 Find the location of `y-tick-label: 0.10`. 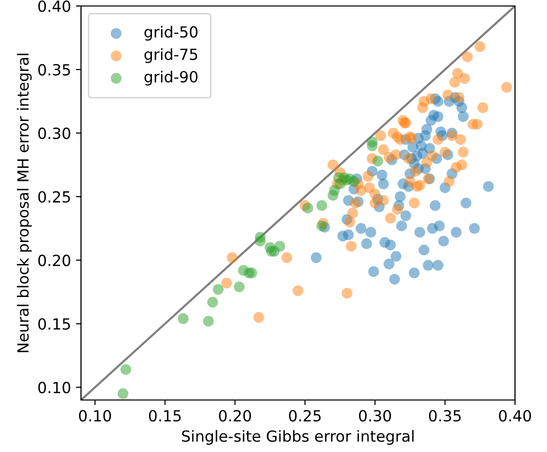

y-tick-label: 0.10 is located at coordinates (54, 388).